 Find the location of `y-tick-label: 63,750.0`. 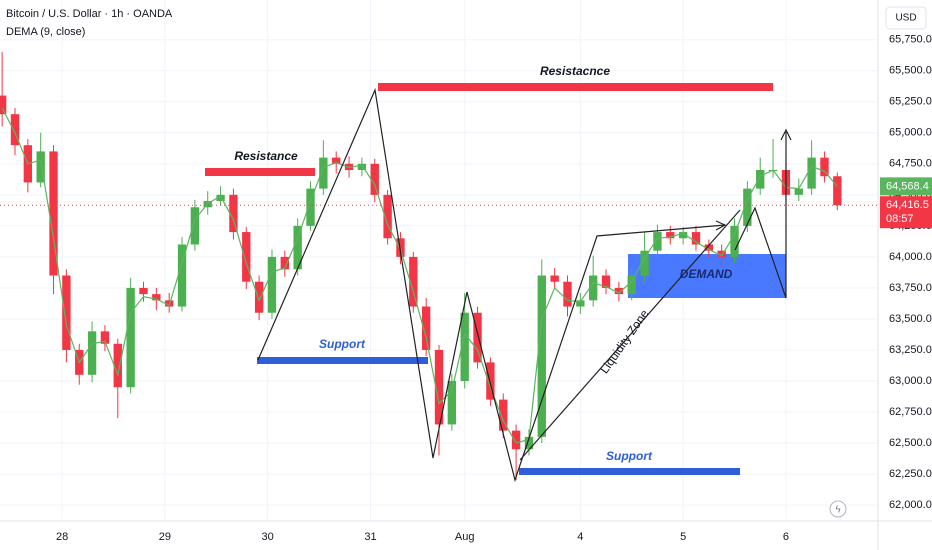

y-tick-label: 63,750.0 is located at coordinates (910, 288).